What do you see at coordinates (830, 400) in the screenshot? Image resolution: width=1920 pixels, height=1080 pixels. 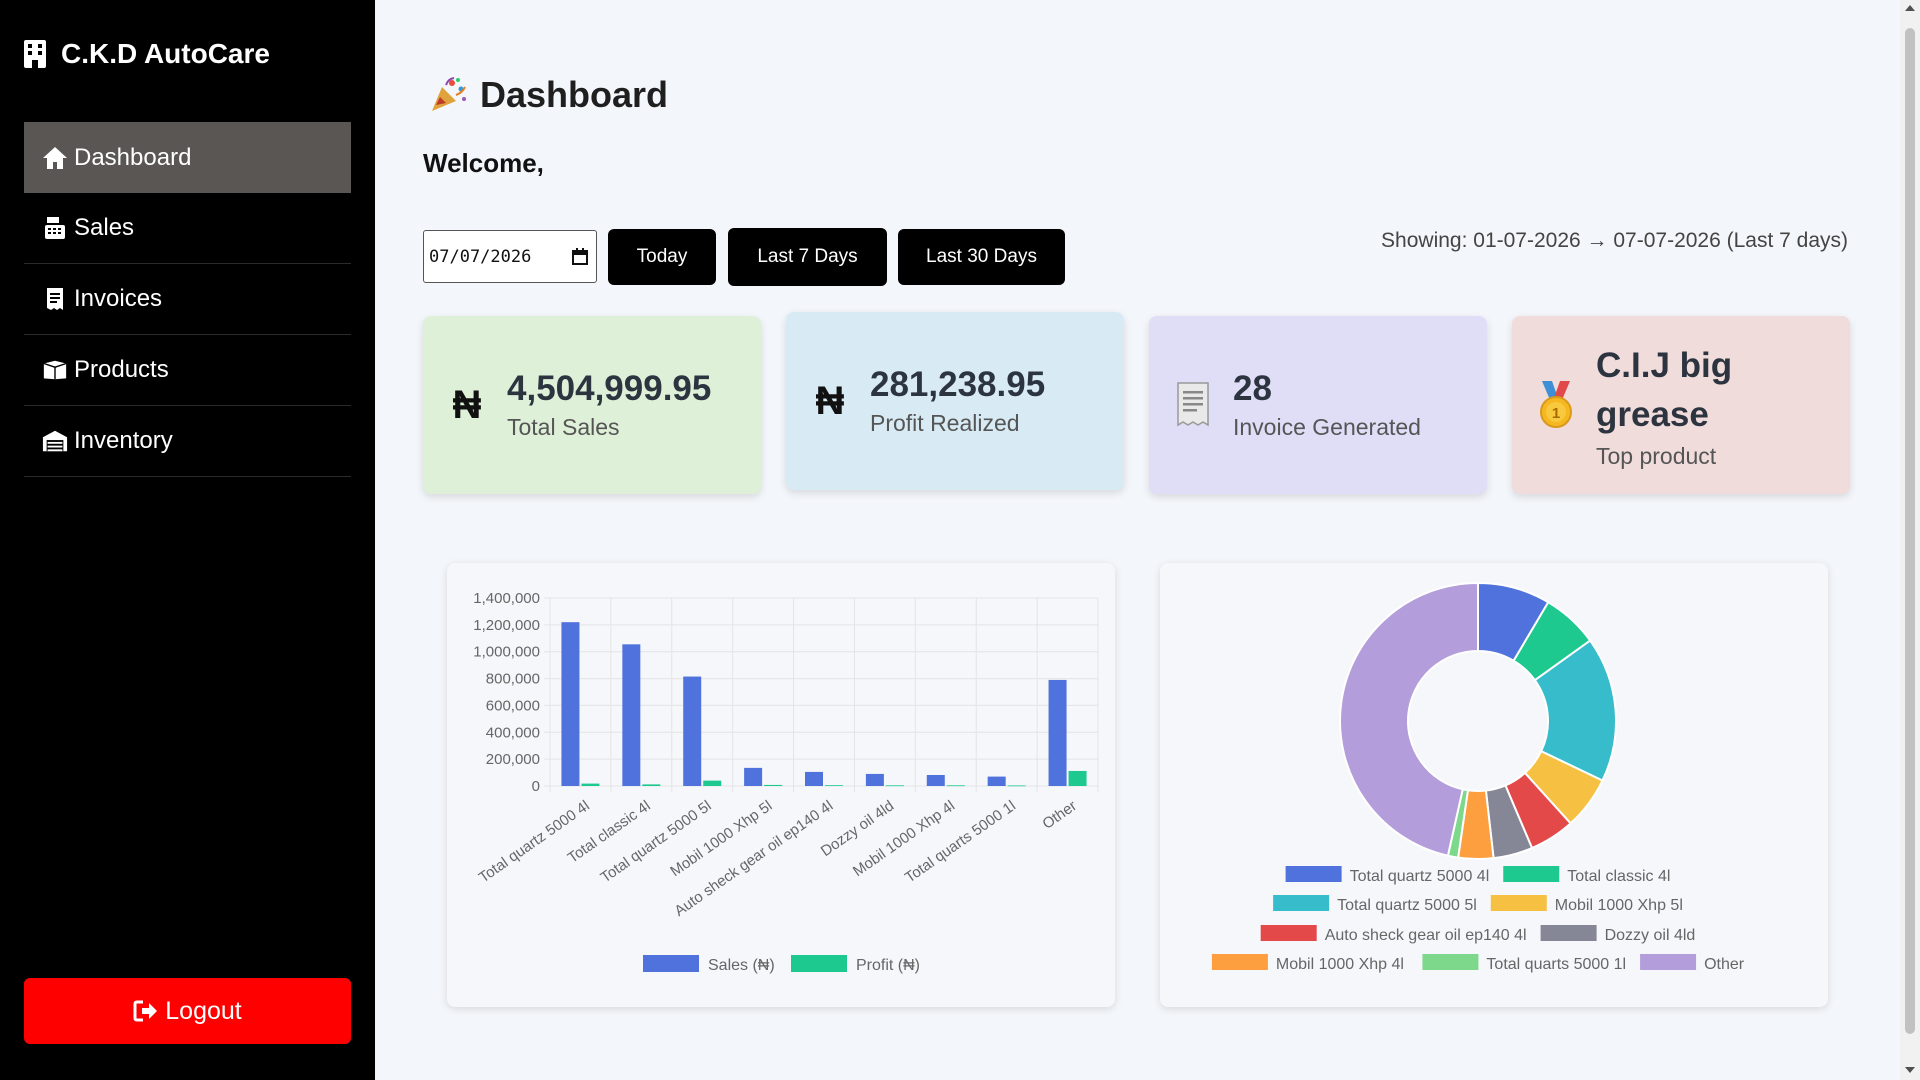 I see `naira-icon: ₦` at bounding box center [830, 400].